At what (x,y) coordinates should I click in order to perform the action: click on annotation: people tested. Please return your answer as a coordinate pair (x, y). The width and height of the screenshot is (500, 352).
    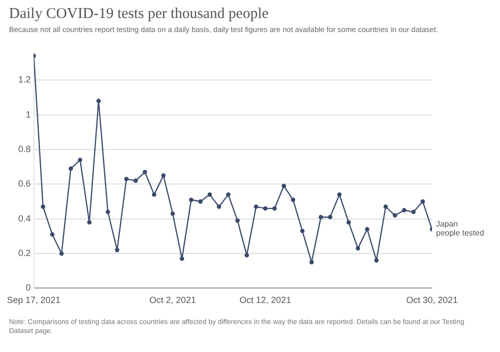
    Looking at the image, I should click on (460, 233).